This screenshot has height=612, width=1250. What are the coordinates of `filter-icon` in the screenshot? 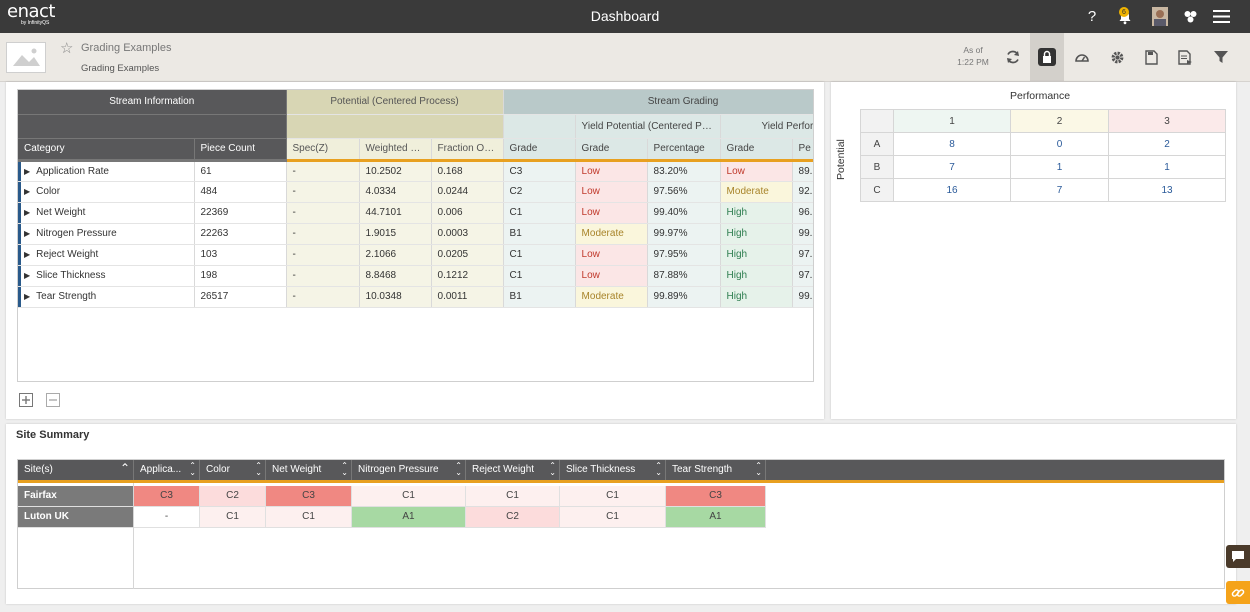 It's located at (1221, 56).